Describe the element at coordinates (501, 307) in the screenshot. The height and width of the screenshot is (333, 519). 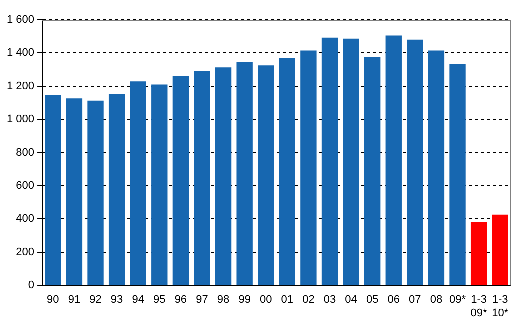
I see `x-tick-label: 1-3 10*` at that location.